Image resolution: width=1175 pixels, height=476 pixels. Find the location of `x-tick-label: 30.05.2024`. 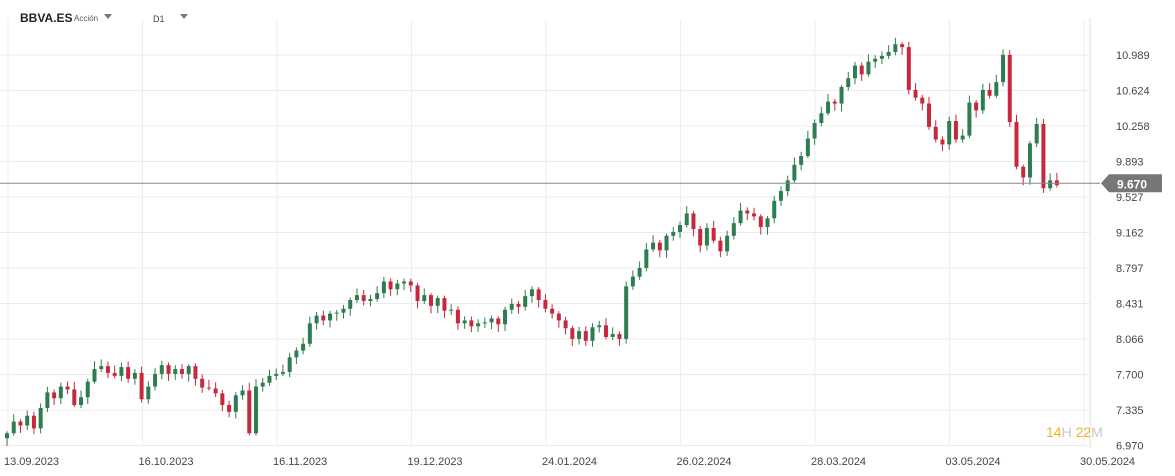

x-tick-label: 30.05.2024 is located at coordinates (1107, 462).